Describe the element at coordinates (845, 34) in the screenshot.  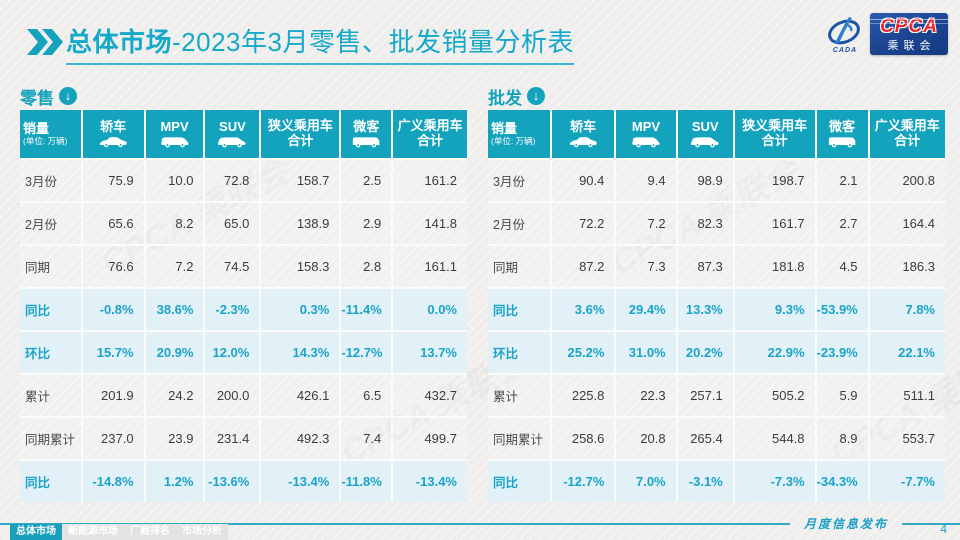
I see `cada-swirl-icon: CADA` at that location.